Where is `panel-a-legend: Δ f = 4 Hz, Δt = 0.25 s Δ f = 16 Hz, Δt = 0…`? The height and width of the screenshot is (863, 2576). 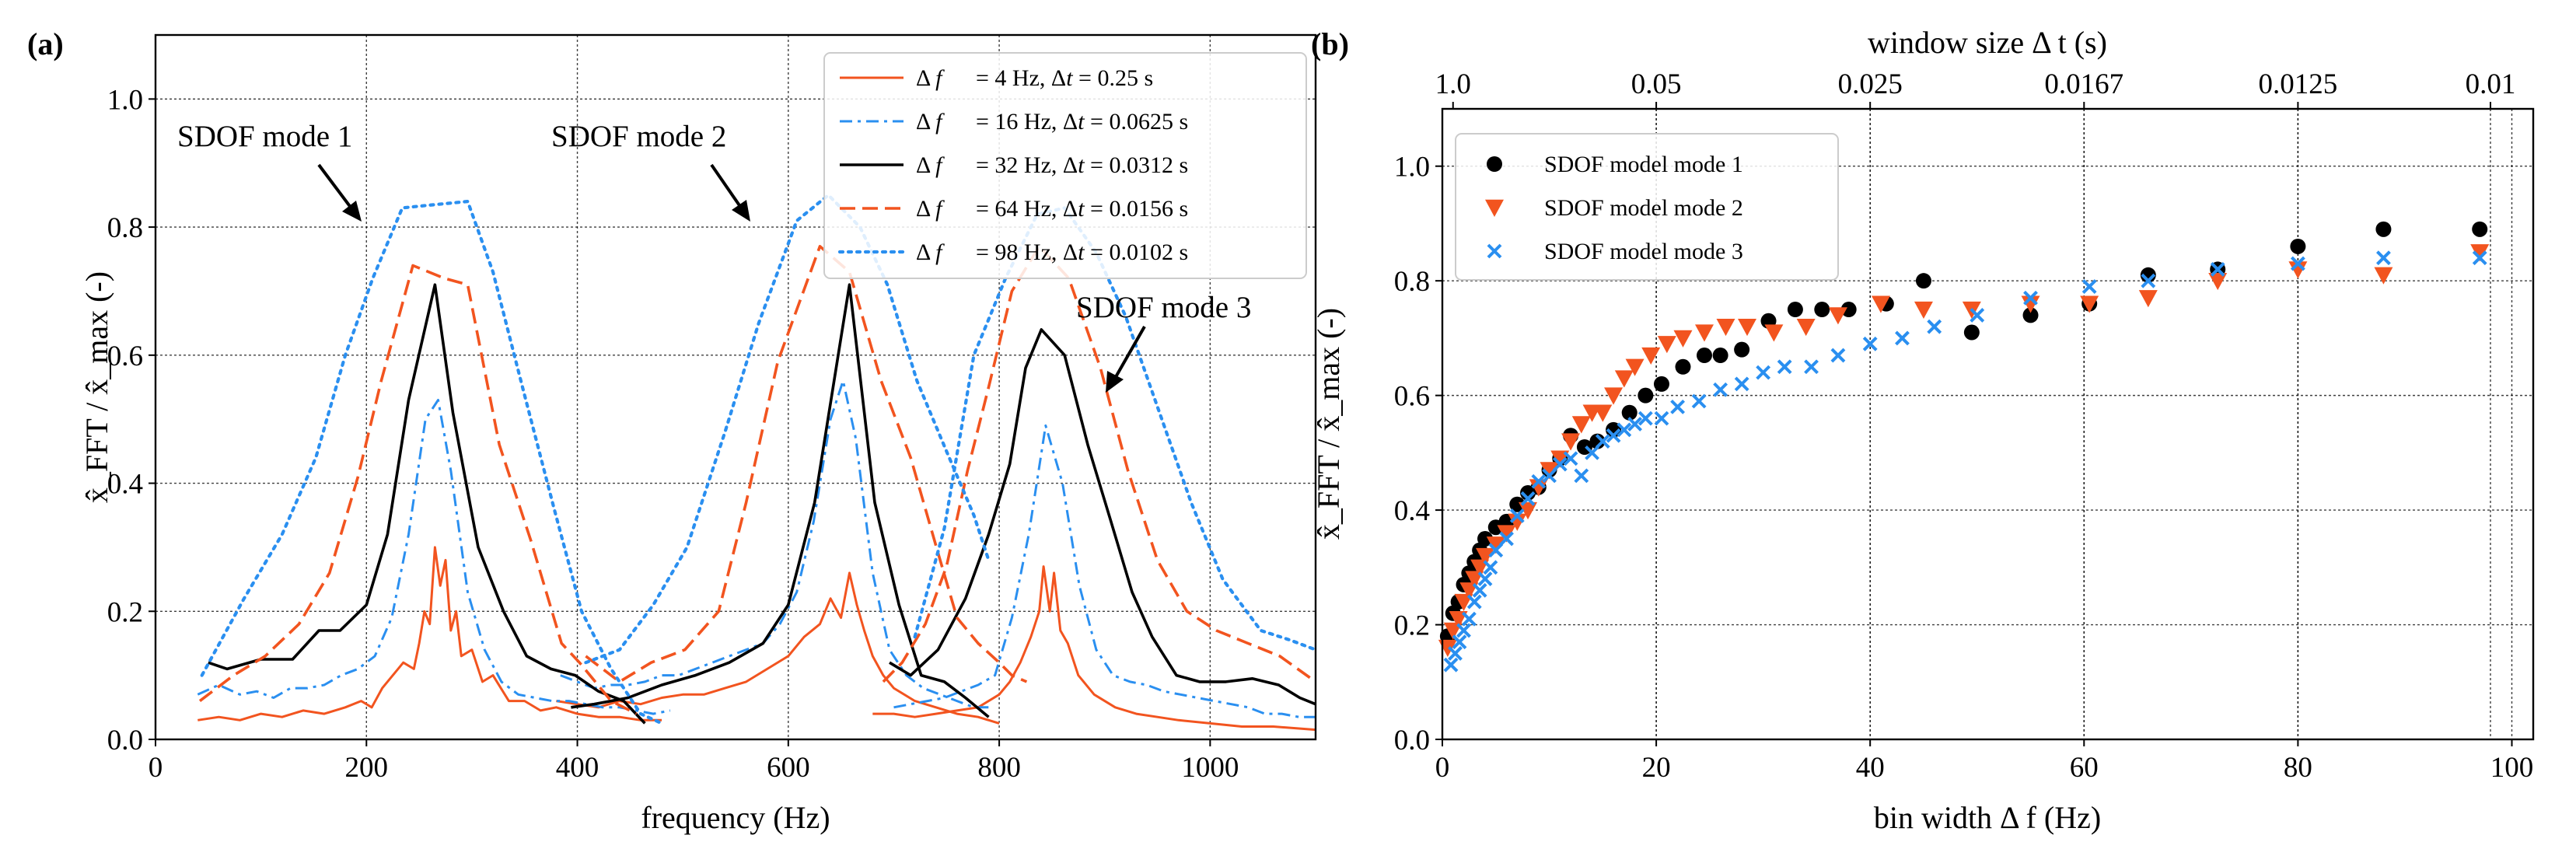 panel-a-legend: Δ f = 4 Hz, Δt = 0.25 s Δ f = 16 Hz, Δt = 0… is located at coordinates (1065, 165).